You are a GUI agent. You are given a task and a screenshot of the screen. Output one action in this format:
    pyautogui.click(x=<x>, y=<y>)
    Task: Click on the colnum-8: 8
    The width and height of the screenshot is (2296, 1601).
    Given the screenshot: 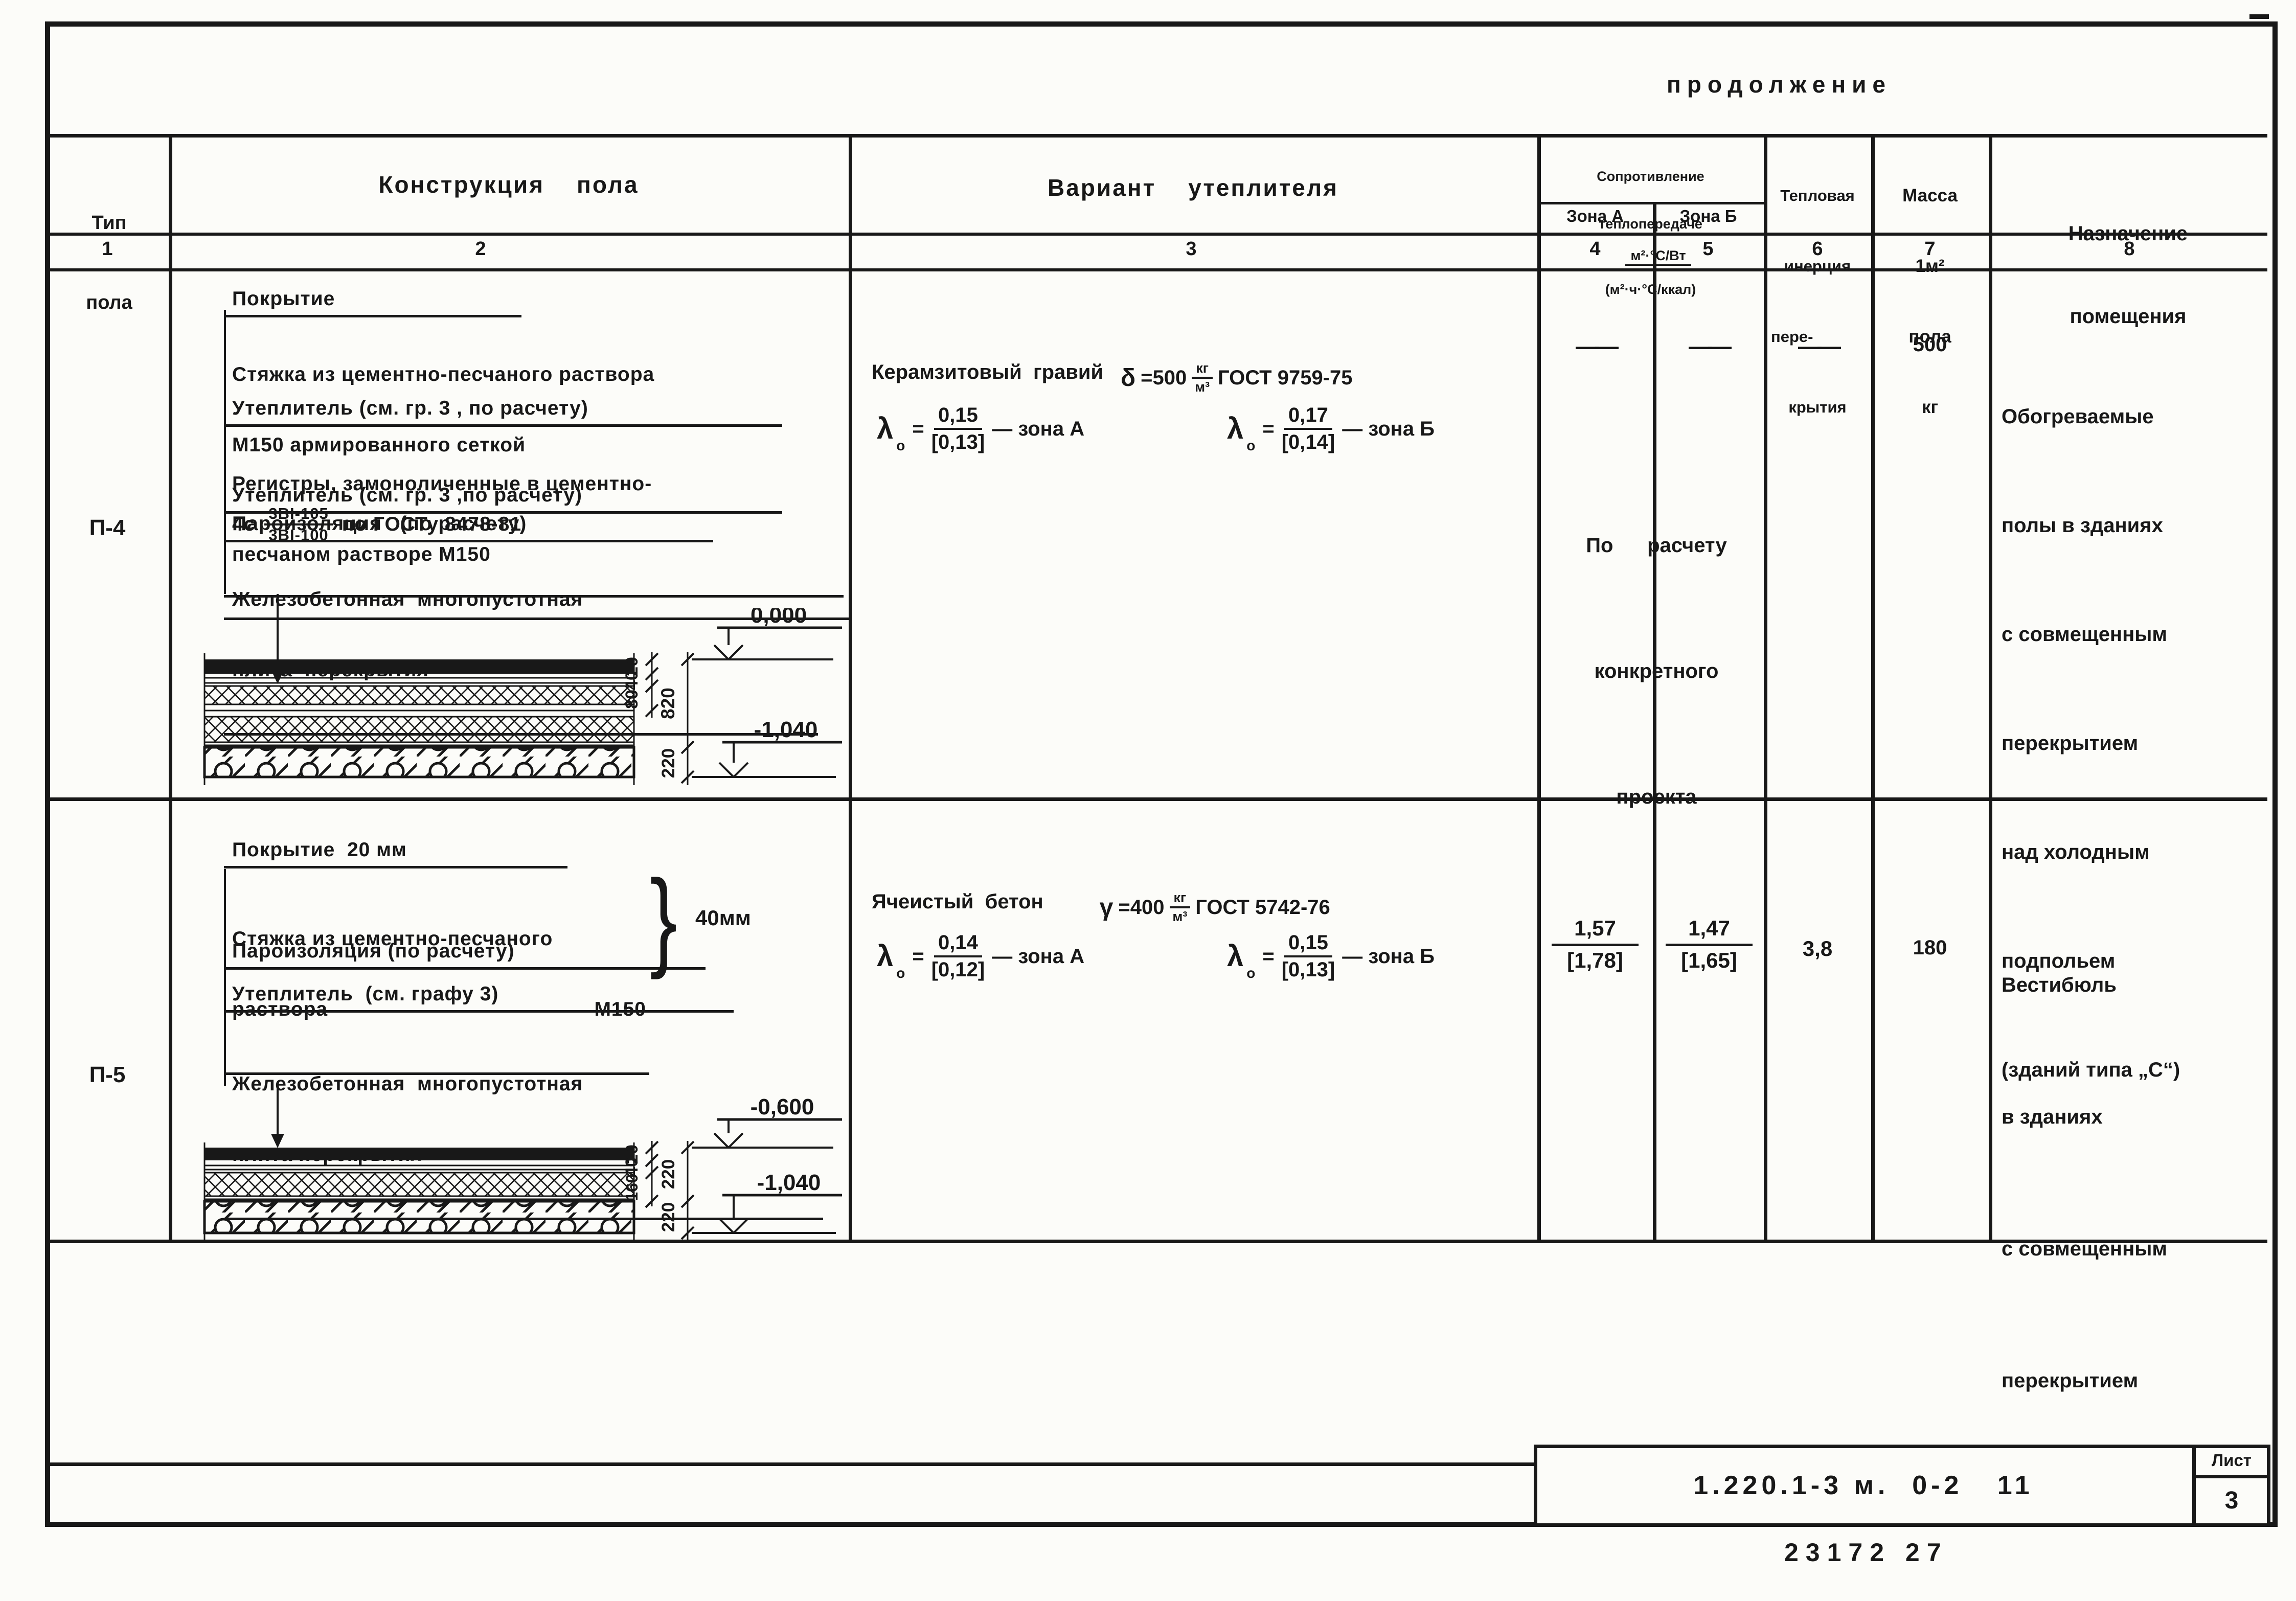 What is the action you would take?
    pyautogui.click(x=2129, y=249)
    